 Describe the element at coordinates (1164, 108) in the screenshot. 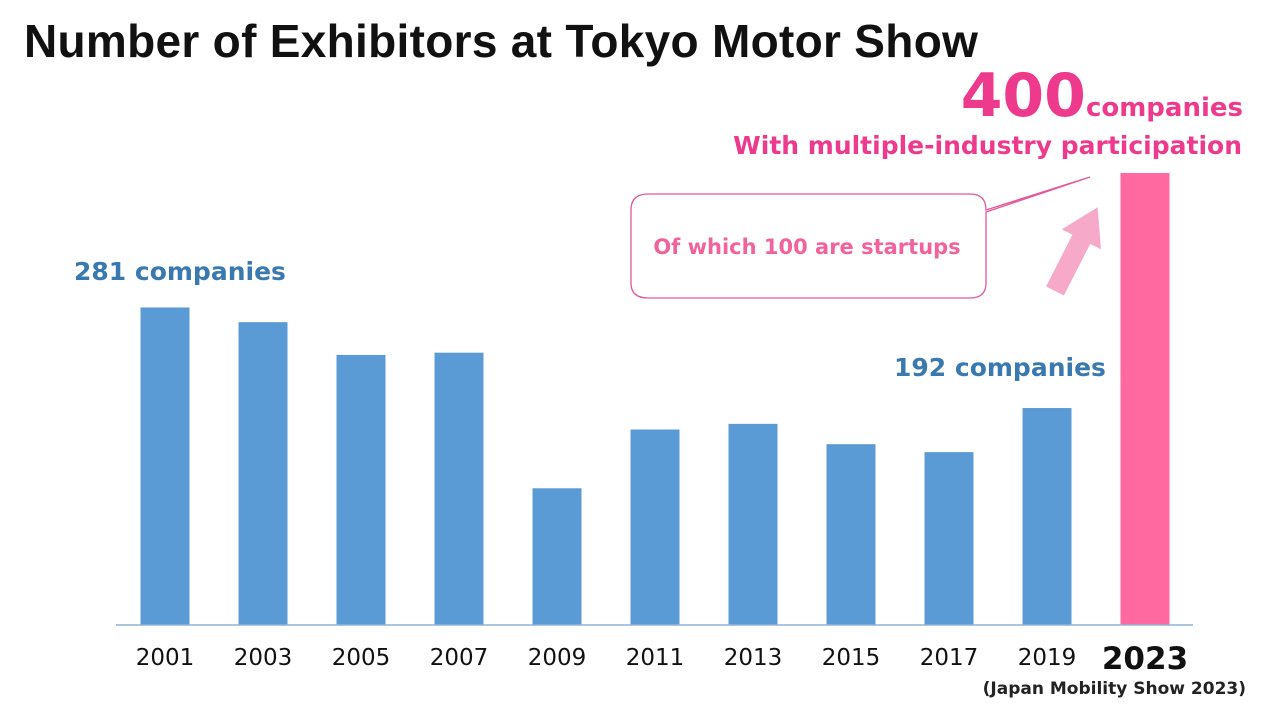

I see `highlight-unit: companies` at that location.